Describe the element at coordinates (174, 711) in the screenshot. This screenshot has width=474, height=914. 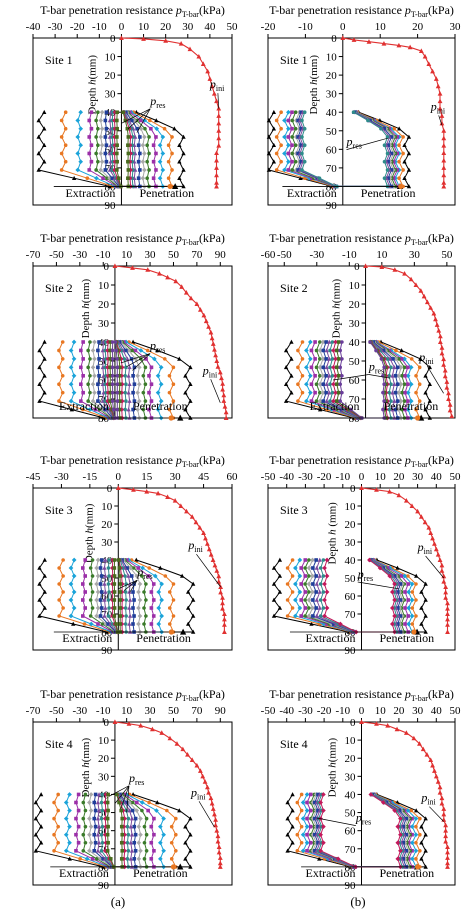
I see `x-tick-label: 50` at that location.